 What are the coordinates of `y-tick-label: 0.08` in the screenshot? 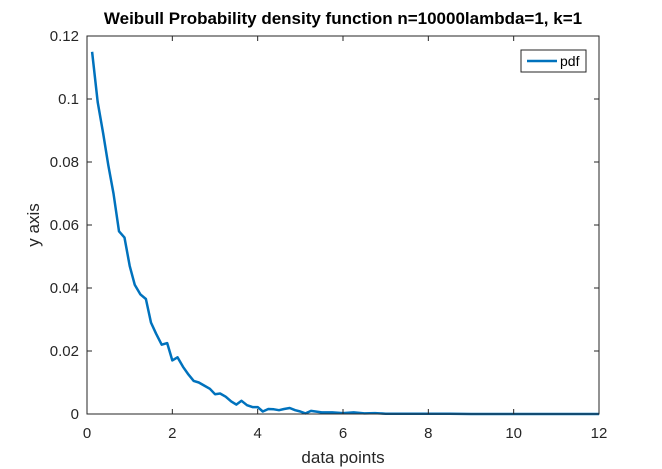 It's located at (64, 162).